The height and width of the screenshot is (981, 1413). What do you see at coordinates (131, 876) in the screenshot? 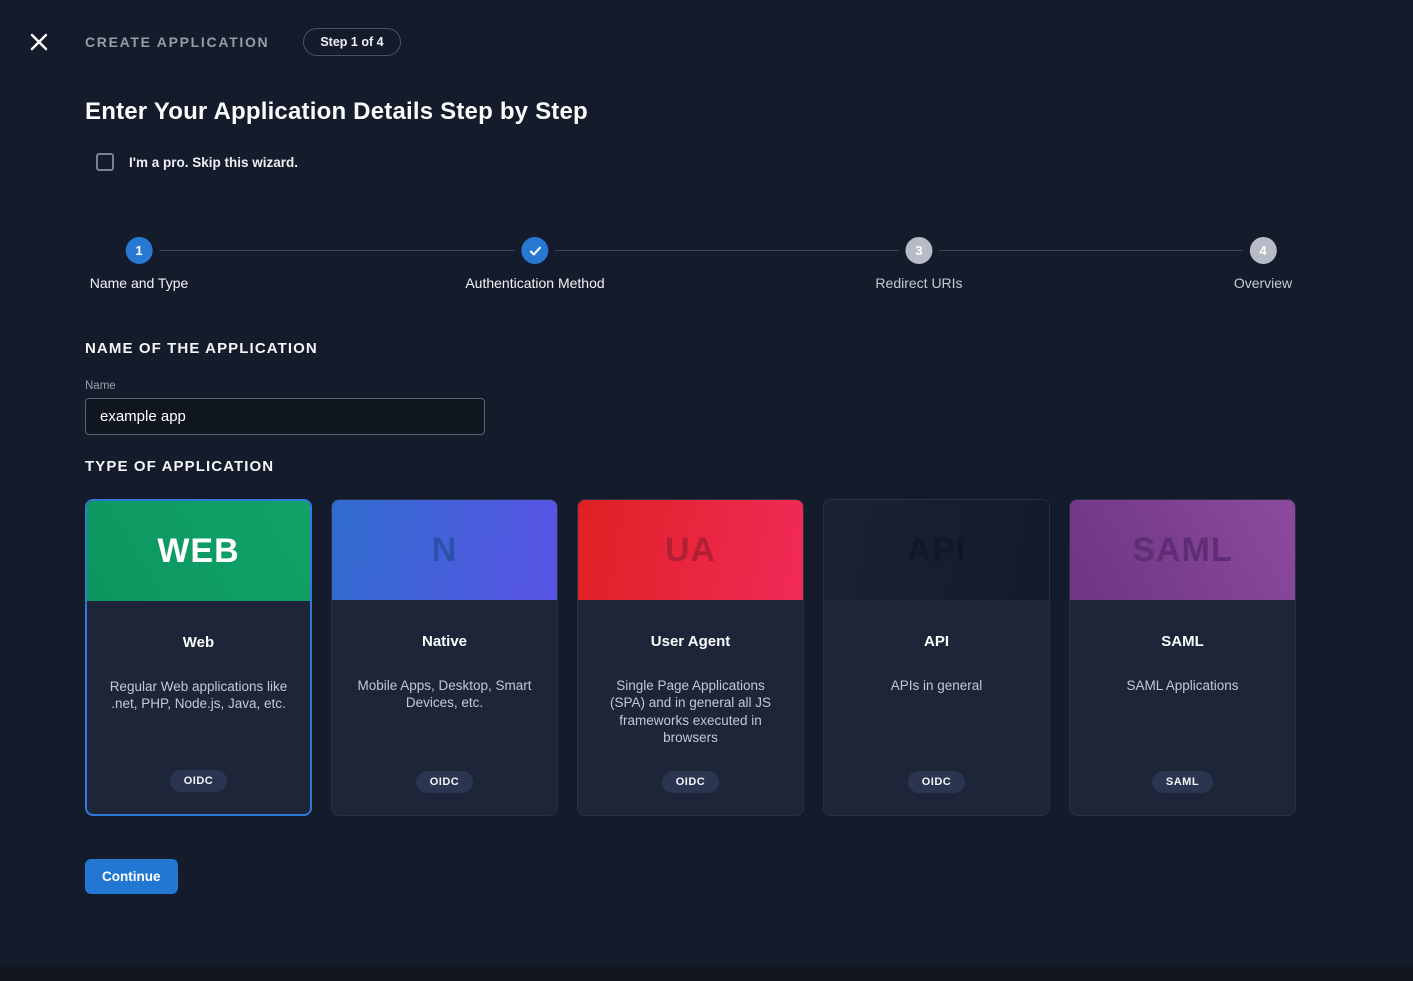
I see `continue-button: Continue` at bounding box center [131, 876].